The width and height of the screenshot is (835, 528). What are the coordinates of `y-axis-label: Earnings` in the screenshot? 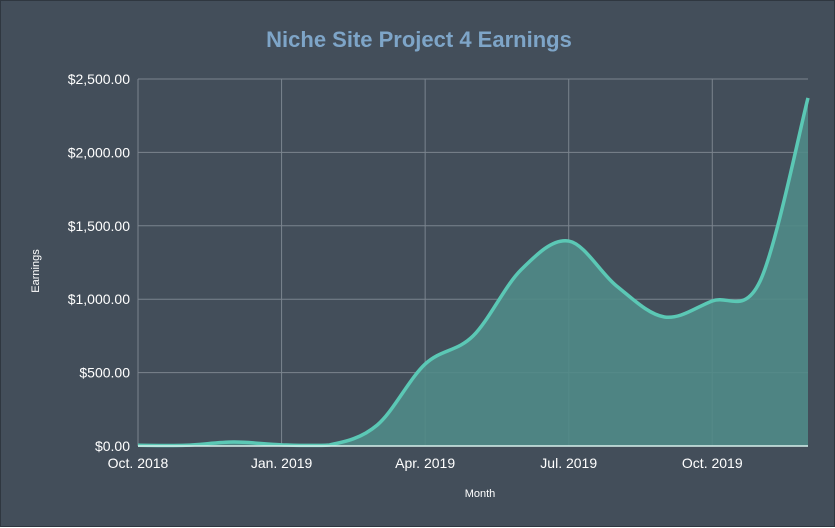 It's located at (36, 271).